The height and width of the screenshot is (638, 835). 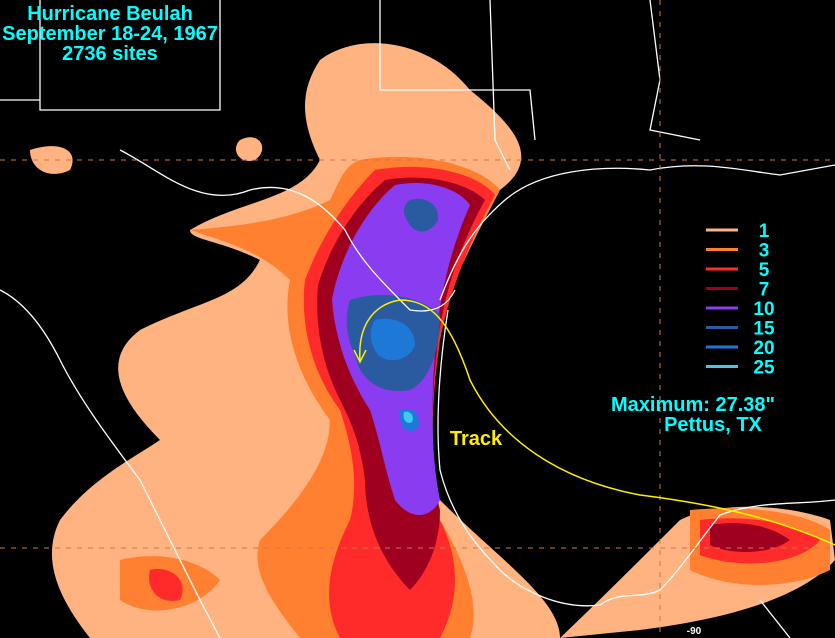 What do you see at coordinates (764, 270) in the screenshot?
I see `legend-label: 5` at bounding box center [764, 270].